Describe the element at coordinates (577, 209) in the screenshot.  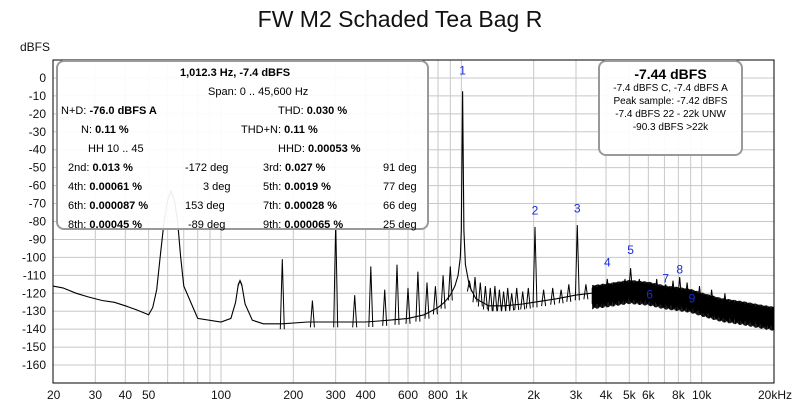
I see `harmonic-marker-3: 3` at that location.